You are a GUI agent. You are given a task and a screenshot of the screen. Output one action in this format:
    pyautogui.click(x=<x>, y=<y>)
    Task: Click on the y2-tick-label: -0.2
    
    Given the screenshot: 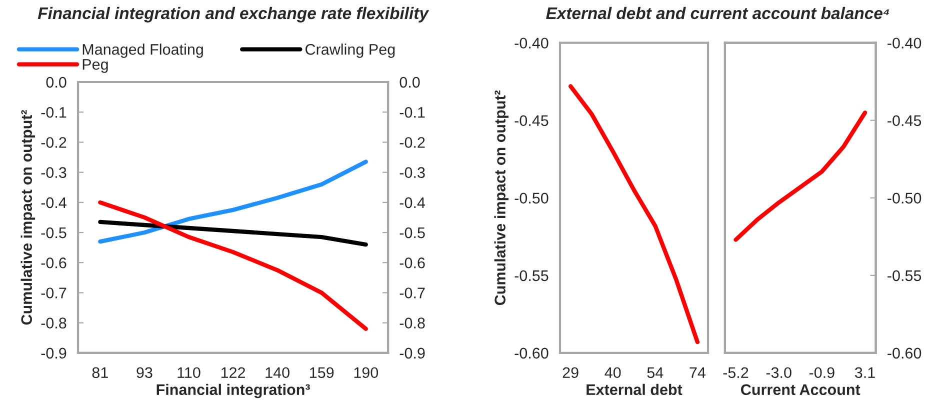 What is the action you would take?
    pyautogui.click(x=412, y=142)
    